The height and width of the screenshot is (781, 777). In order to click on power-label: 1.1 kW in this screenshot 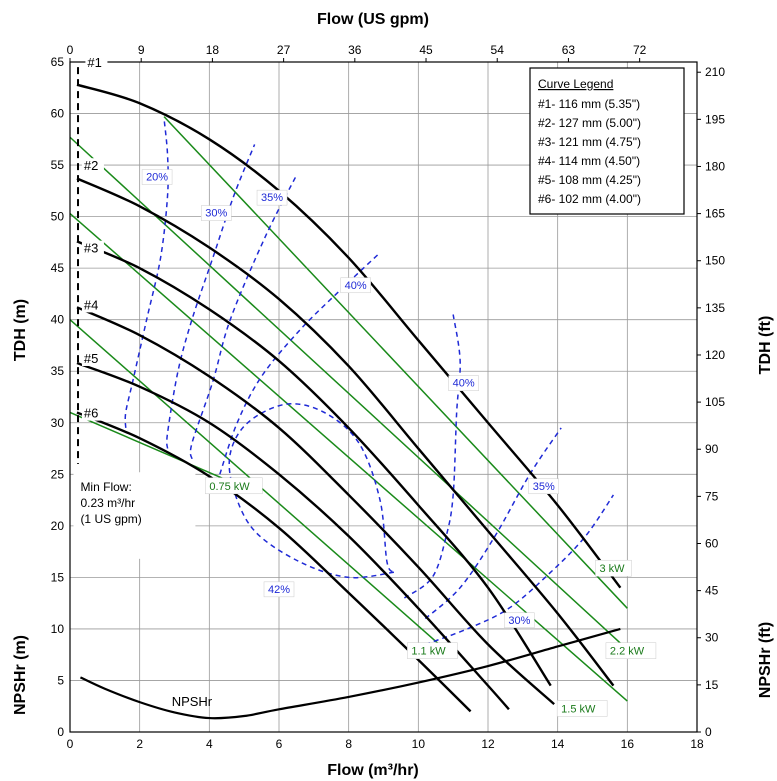, I will do `click(428, 652)`.